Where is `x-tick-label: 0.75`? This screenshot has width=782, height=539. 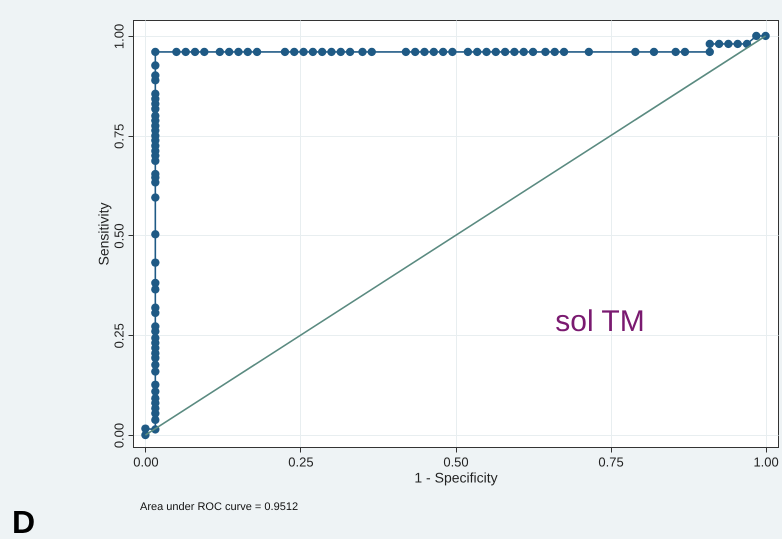
x-tick-label: 0.75 is located at coordinates (611, 462).